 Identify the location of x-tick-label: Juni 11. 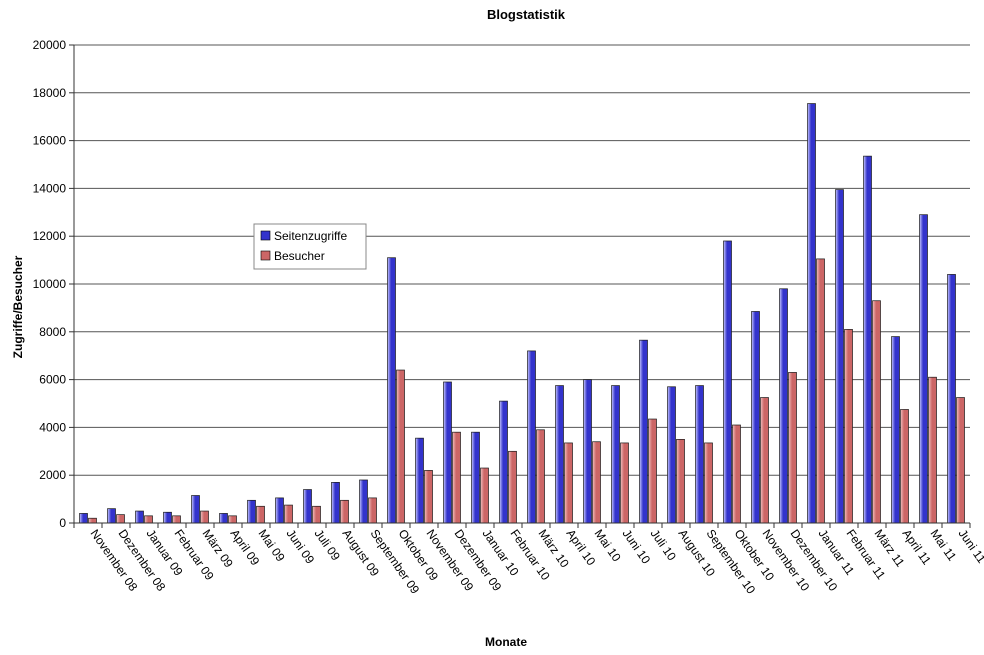
(970, 546).